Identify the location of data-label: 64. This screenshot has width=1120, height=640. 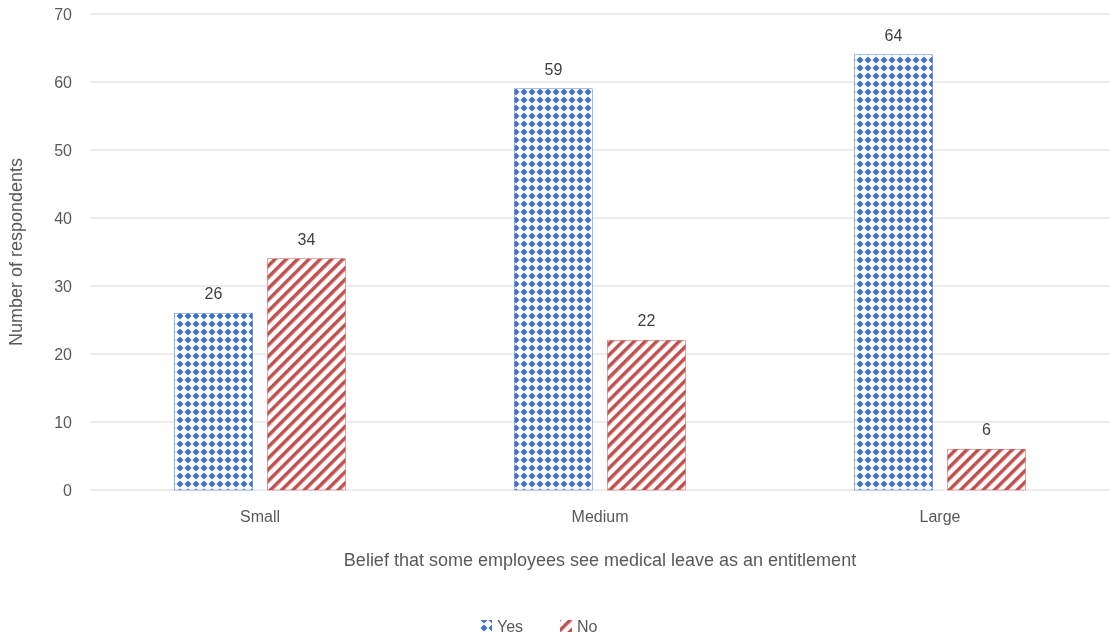
(893, 35).